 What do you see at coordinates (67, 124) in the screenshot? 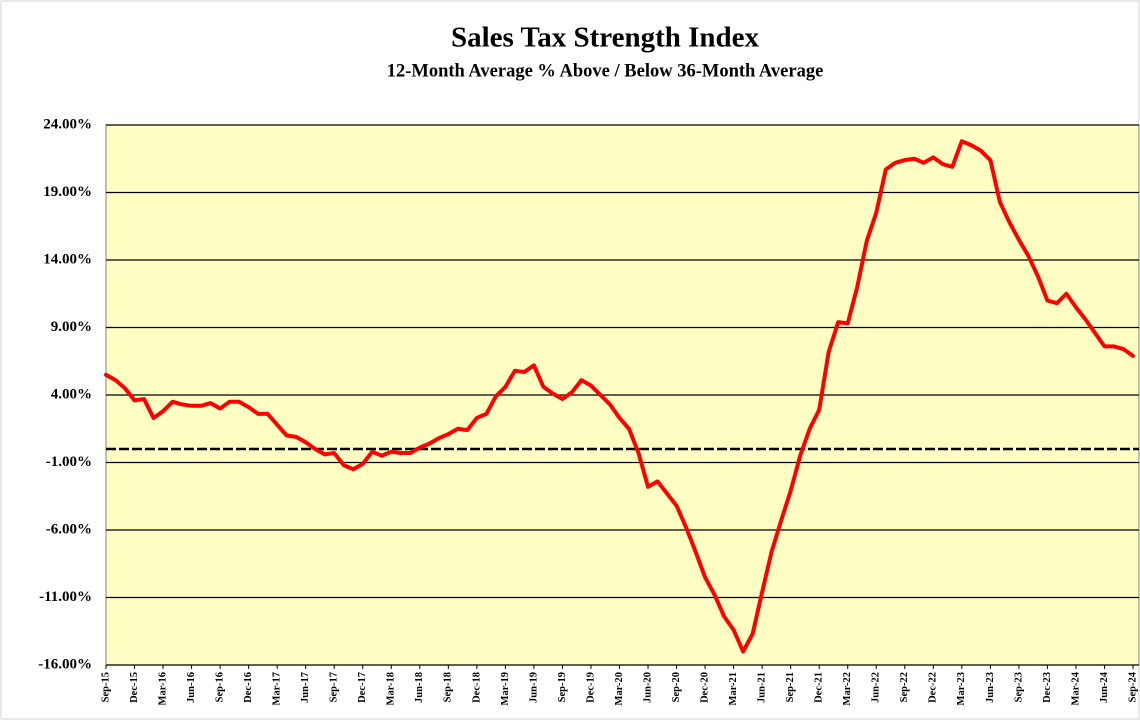
I see `y-tick-label: 24.00%` at bounding box center [67, 124].